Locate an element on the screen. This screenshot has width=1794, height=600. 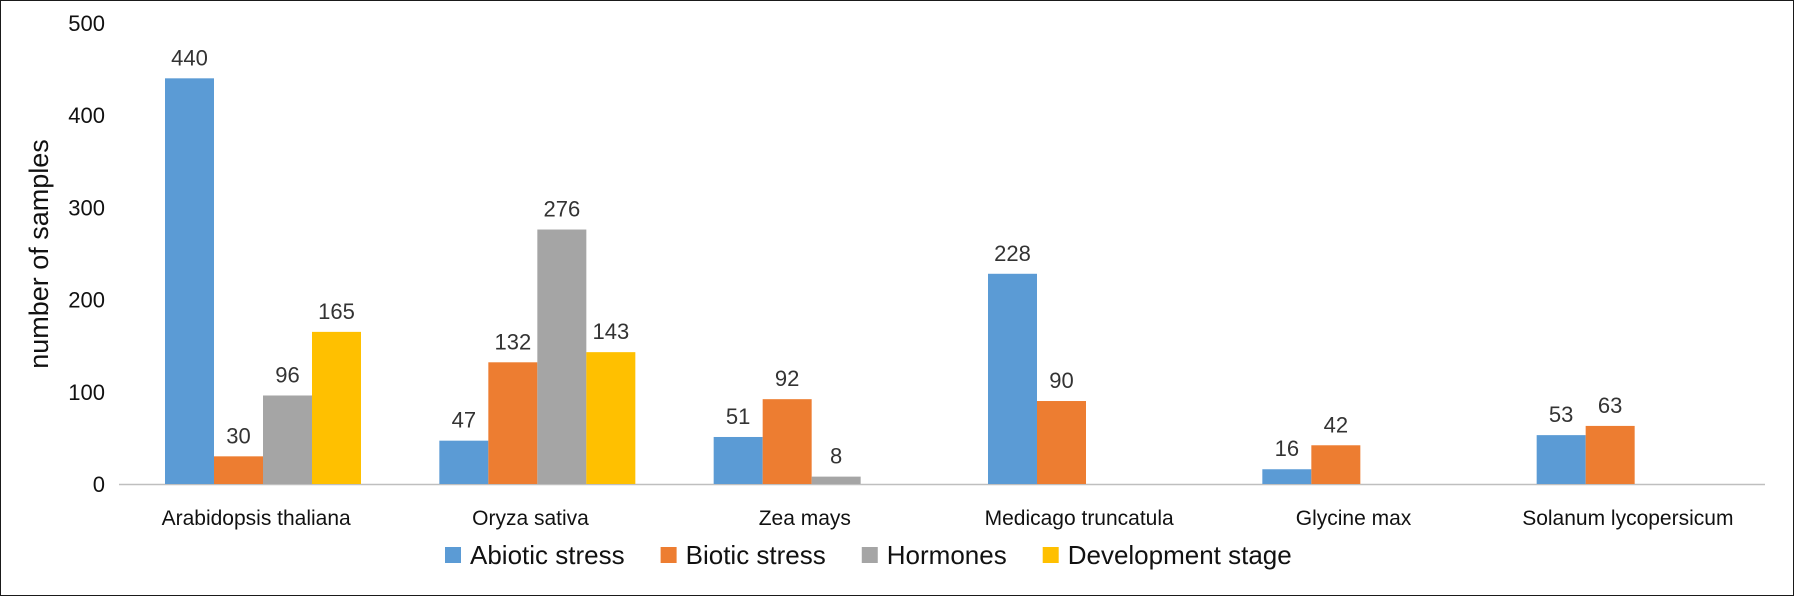
data-label: 96 is located at coordinates (287, 374).